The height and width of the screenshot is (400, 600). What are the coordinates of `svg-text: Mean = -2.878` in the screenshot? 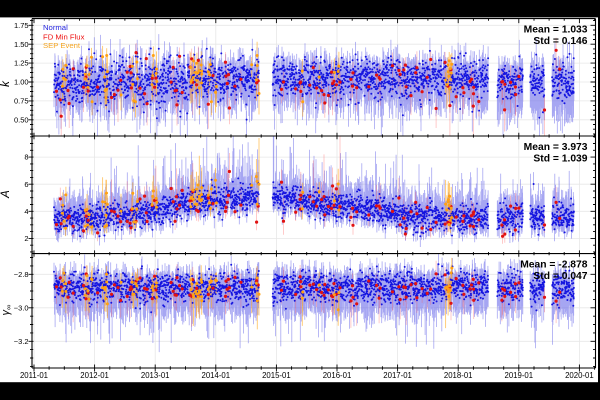 It's located at (554, 264).